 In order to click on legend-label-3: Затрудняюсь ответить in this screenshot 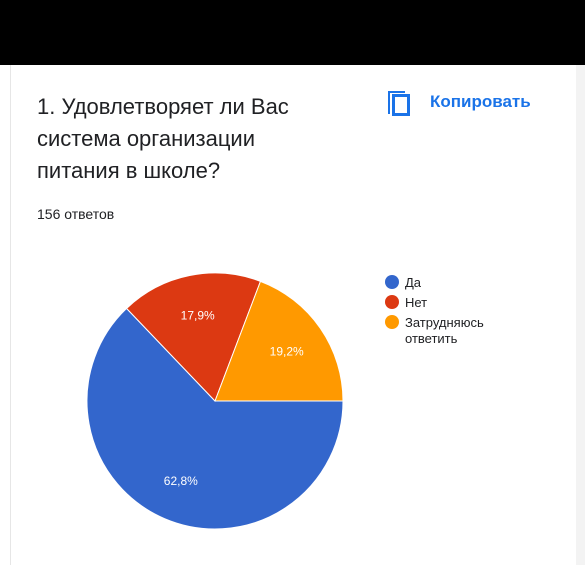, I will do `click(444, 330)`.